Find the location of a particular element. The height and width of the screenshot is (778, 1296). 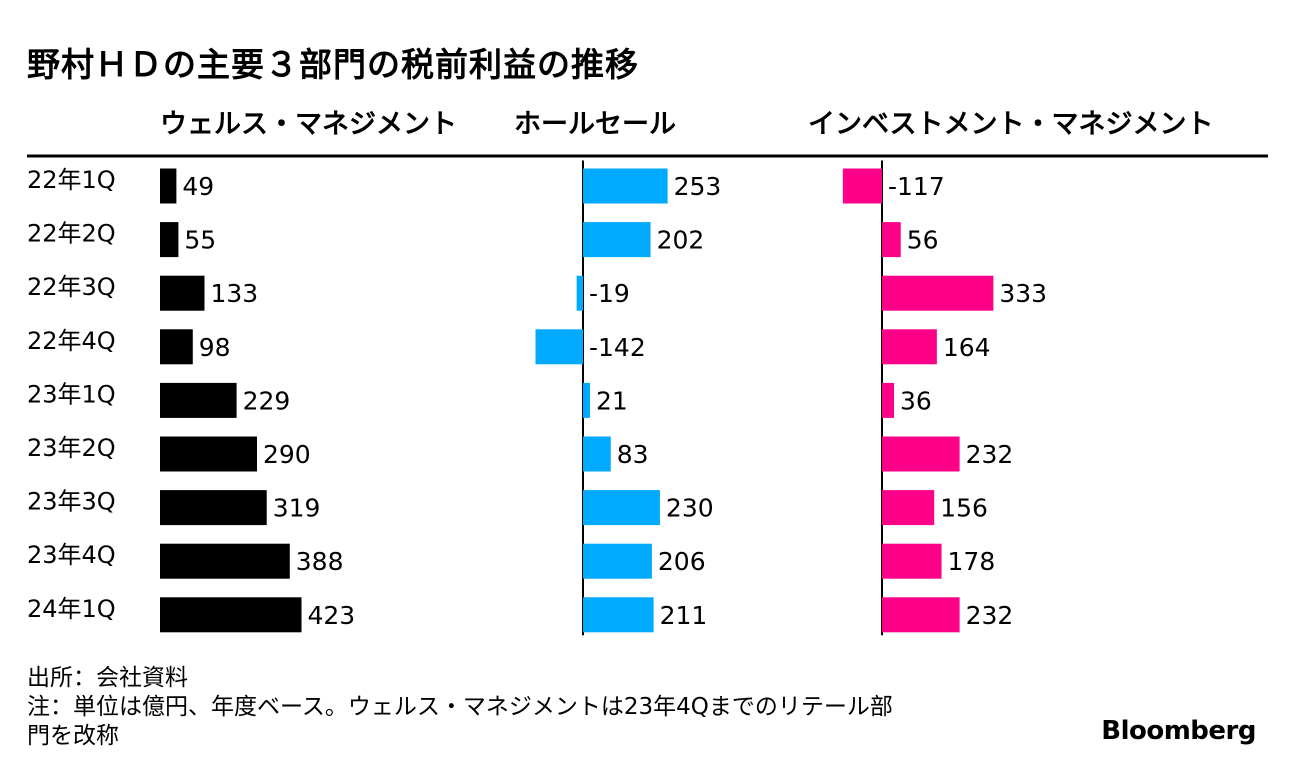

data-label: 98 is located at coordinates (215, 347).